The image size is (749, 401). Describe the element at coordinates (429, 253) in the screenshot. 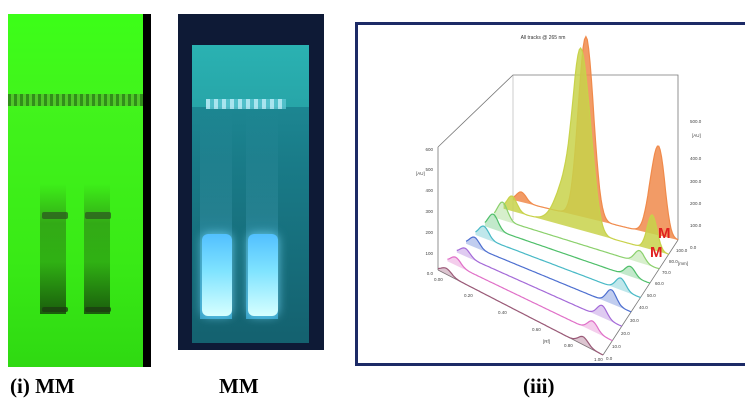

I see `tick-label: 100` at that location.